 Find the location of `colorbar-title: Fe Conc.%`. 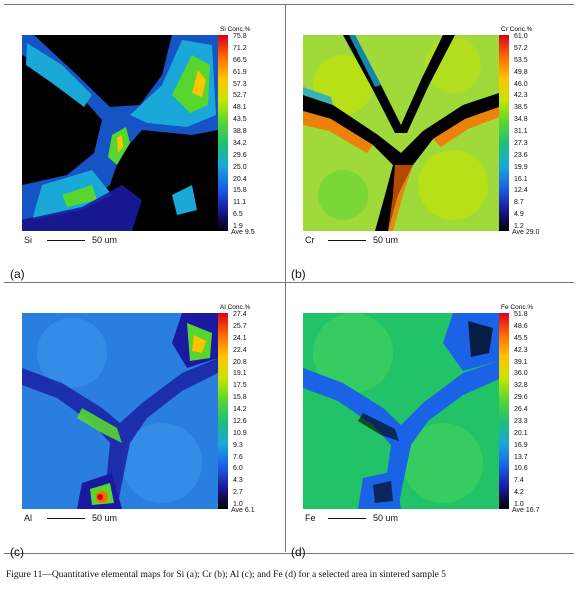

colorbar-title: Fe Conc.% is located at coordinates (517, 307).